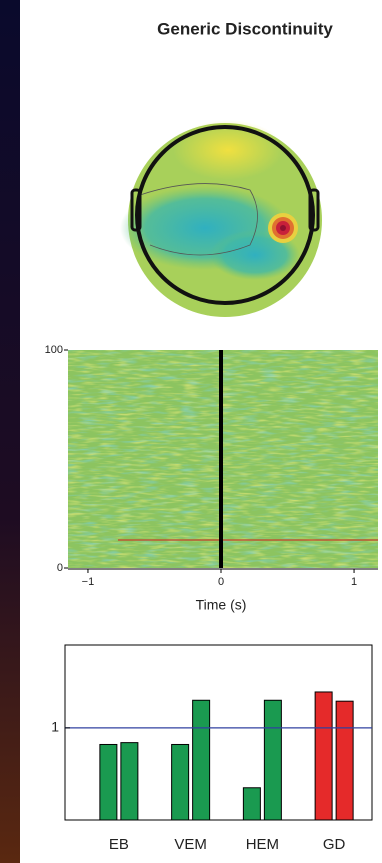  What do you see at coordinates (354, 582) in the screenshot?
I see `x-tick-label: 1` at bounding box center [354, 582].